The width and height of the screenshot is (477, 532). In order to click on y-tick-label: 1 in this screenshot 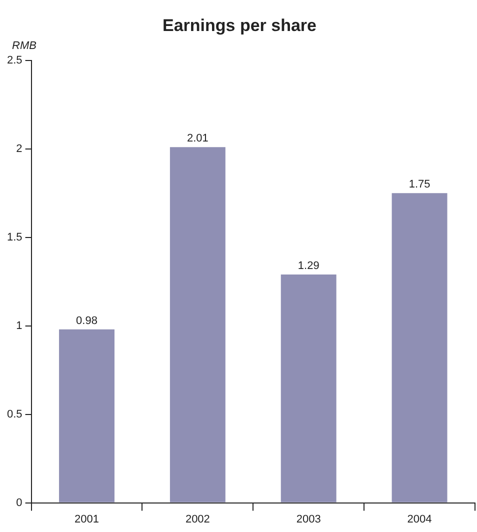, I will do `click(19, 326)`.